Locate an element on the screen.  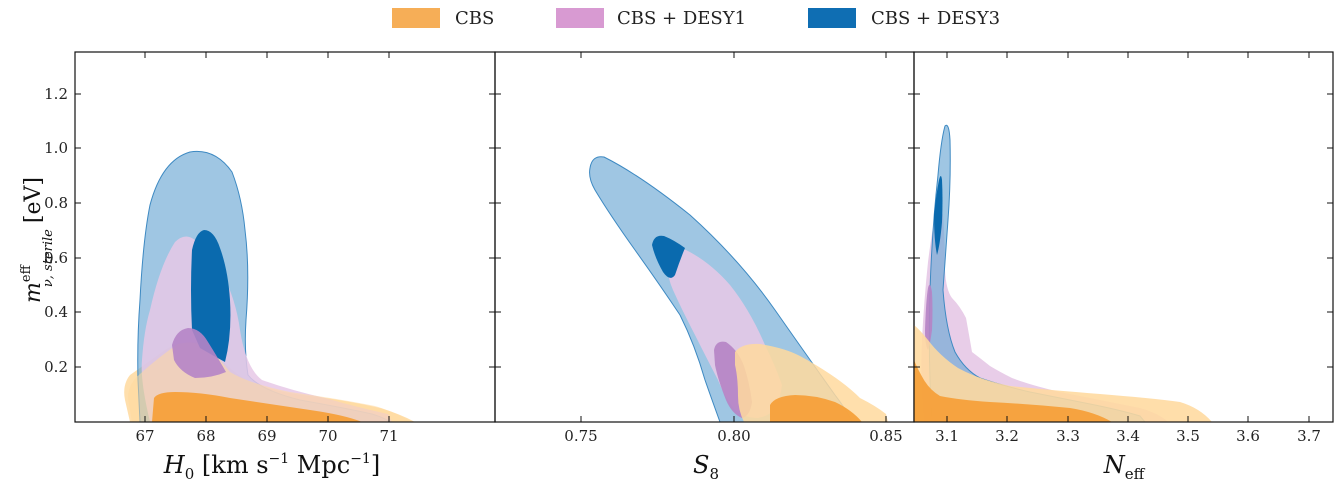
y-tick-label: 1.2 is located at coordinates (56, 94).